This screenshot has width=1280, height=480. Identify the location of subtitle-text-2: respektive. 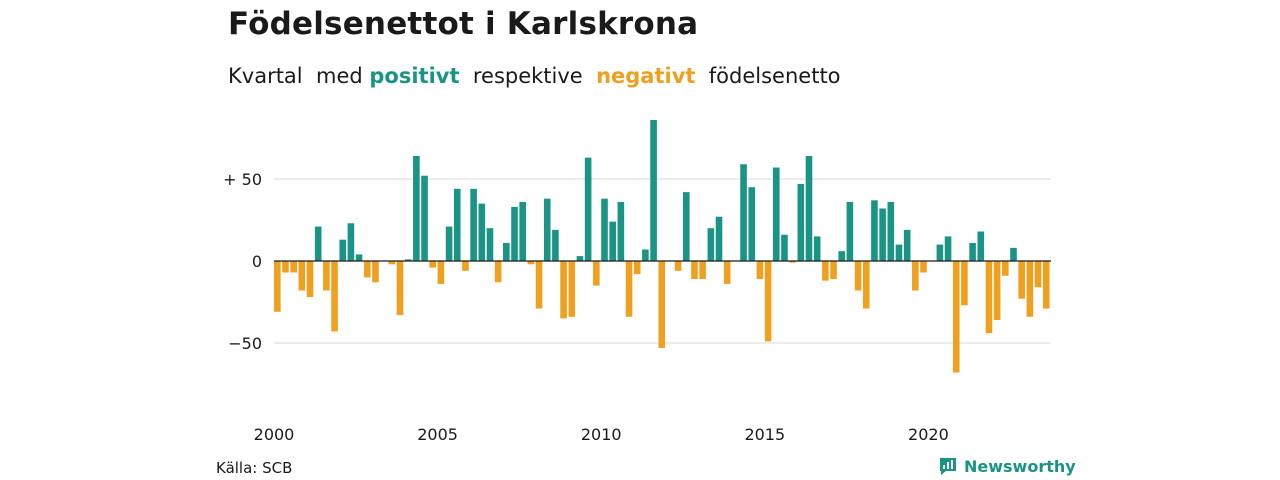
(528, 76).